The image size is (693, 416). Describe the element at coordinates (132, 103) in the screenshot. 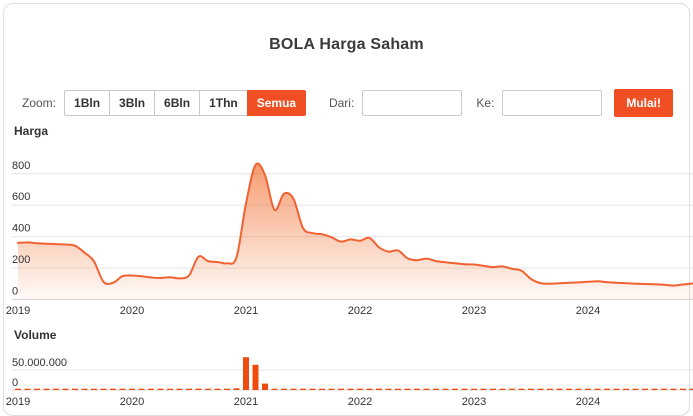

I see `zoom-button-3bln: 3Bln` at that location.